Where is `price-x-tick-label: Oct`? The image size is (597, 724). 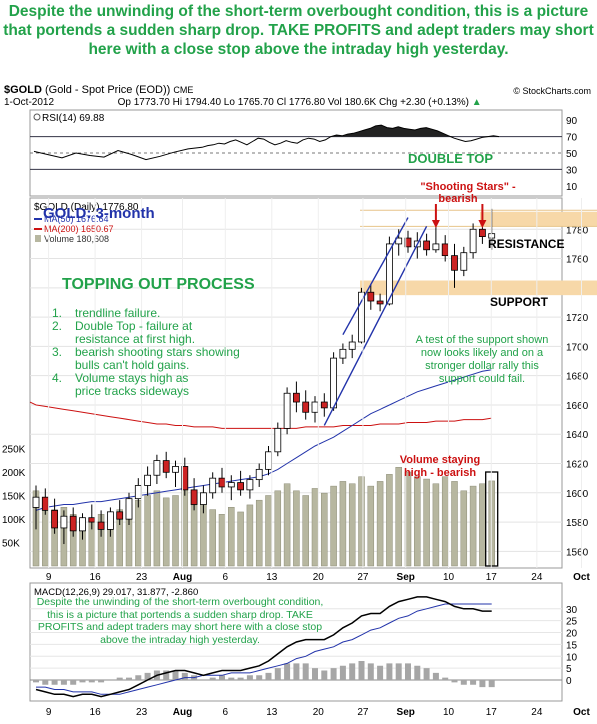 price-x-tick-label: Oct is located at coordinates (581, 577).